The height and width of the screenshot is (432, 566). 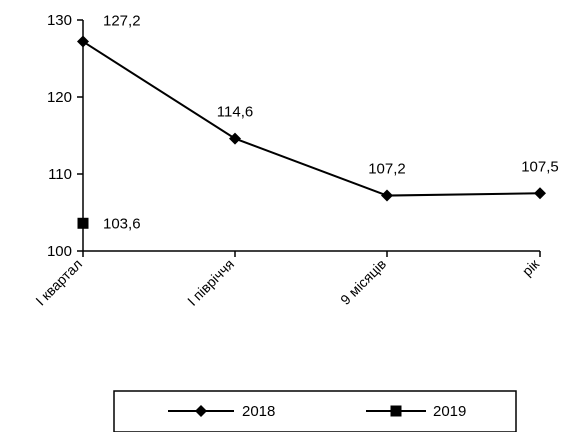 What do you see at coordinates (122, 21) in the screenshot?
I see `data-label-2018: 127,2` at bounding box center [122, 21].